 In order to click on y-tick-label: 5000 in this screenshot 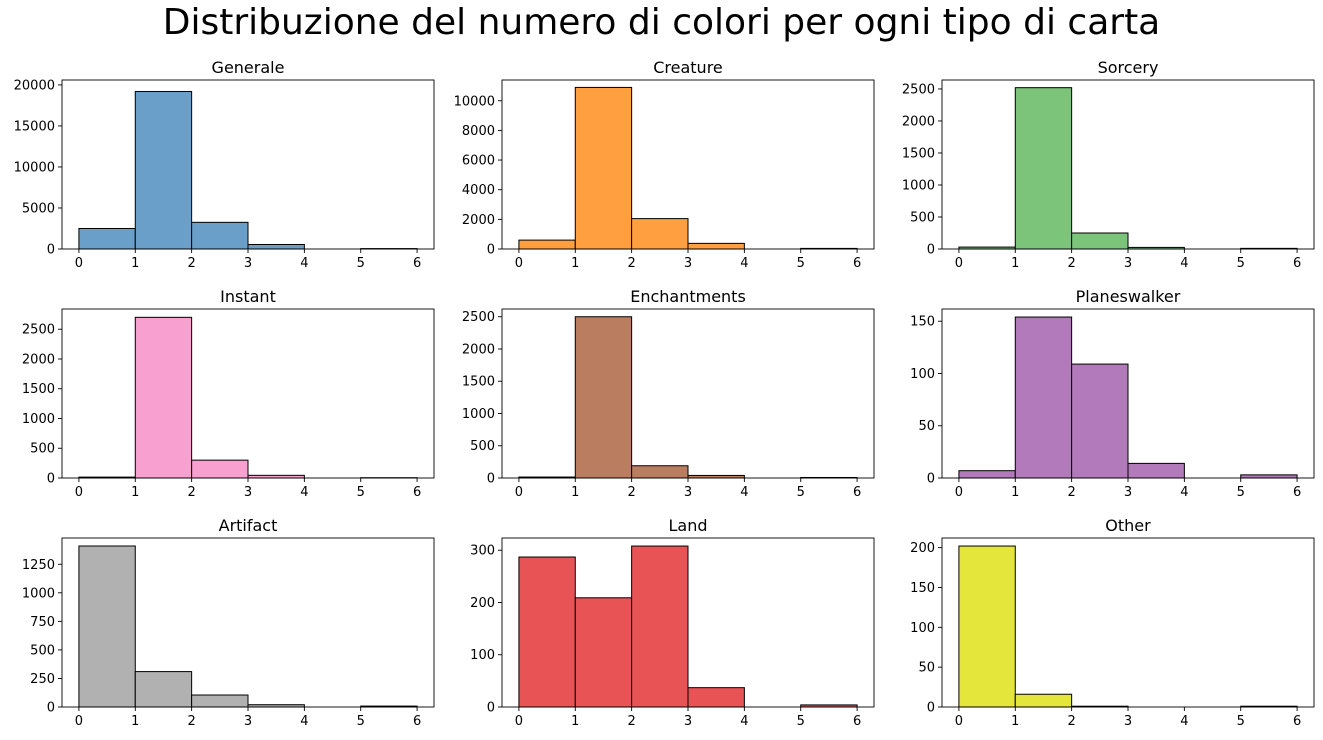, I will do `click(38, 208)`.